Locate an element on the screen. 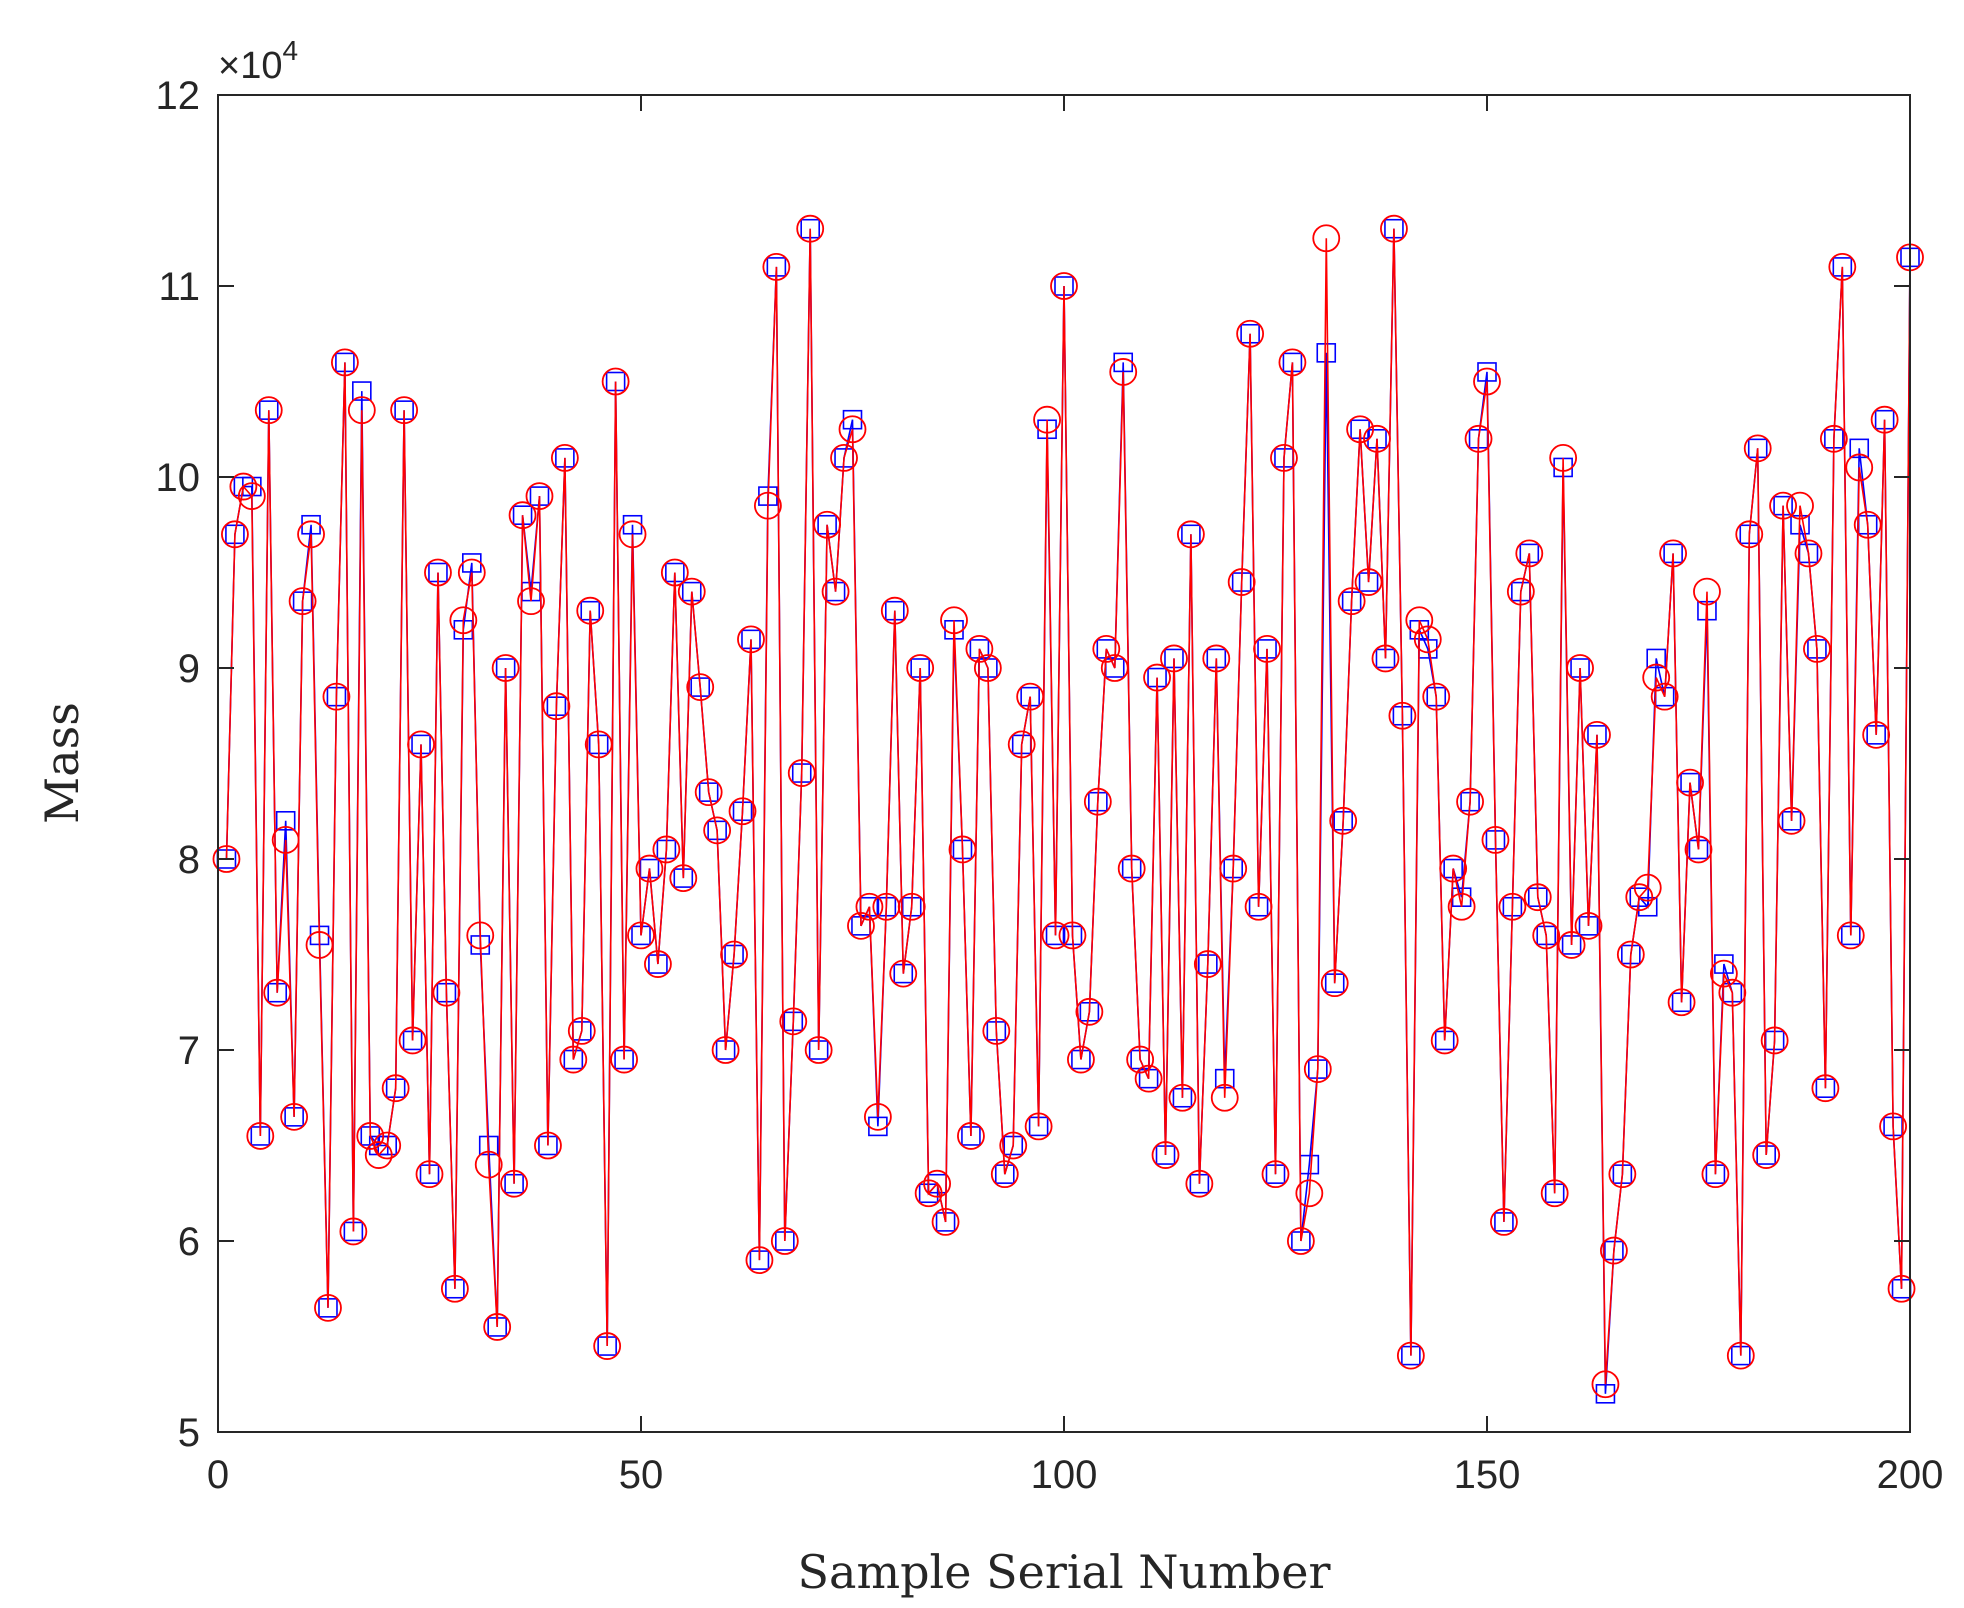  x-tick-label: 50 is located at coordinates (641, 1475).